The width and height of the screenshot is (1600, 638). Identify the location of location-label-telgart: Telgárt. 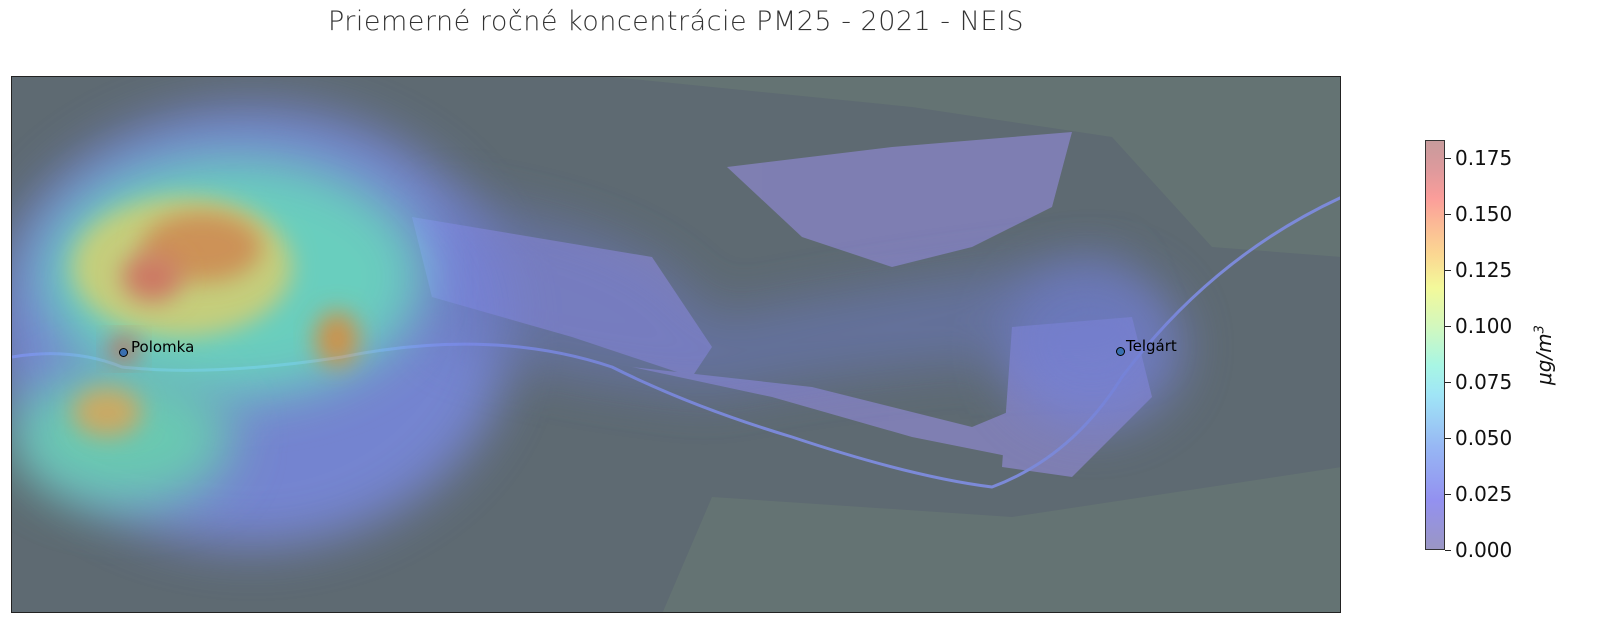
(1151, 346).